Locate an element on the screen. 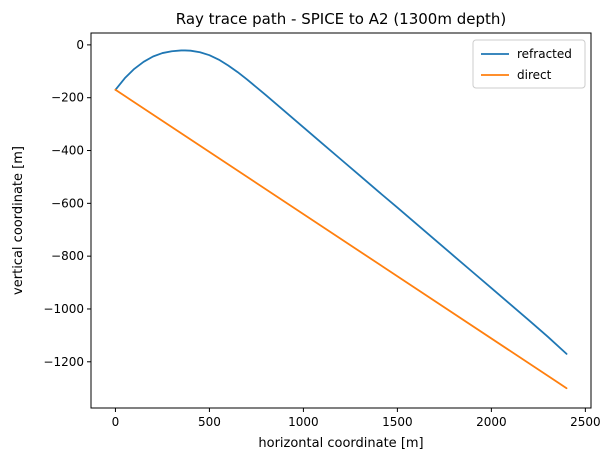  y-tick-label: −1000 is located at coordinates (63, 309).